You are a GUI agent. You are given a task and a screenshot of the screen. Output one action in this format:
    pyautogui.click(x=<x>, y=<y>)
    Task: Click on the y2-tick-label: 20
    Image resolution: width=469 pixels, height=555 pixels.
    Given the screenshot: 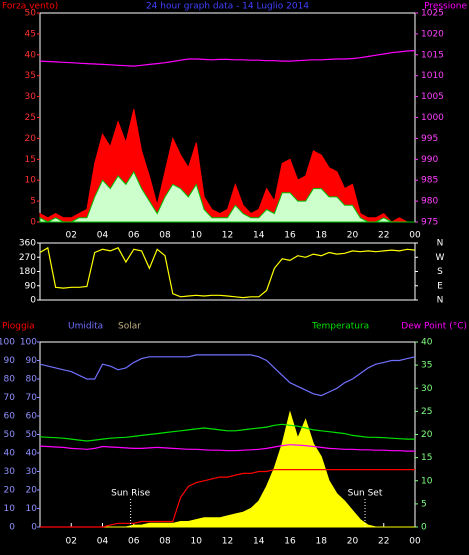 What is the action you would take?
    pyautogui.click(x=427, y=435)
    